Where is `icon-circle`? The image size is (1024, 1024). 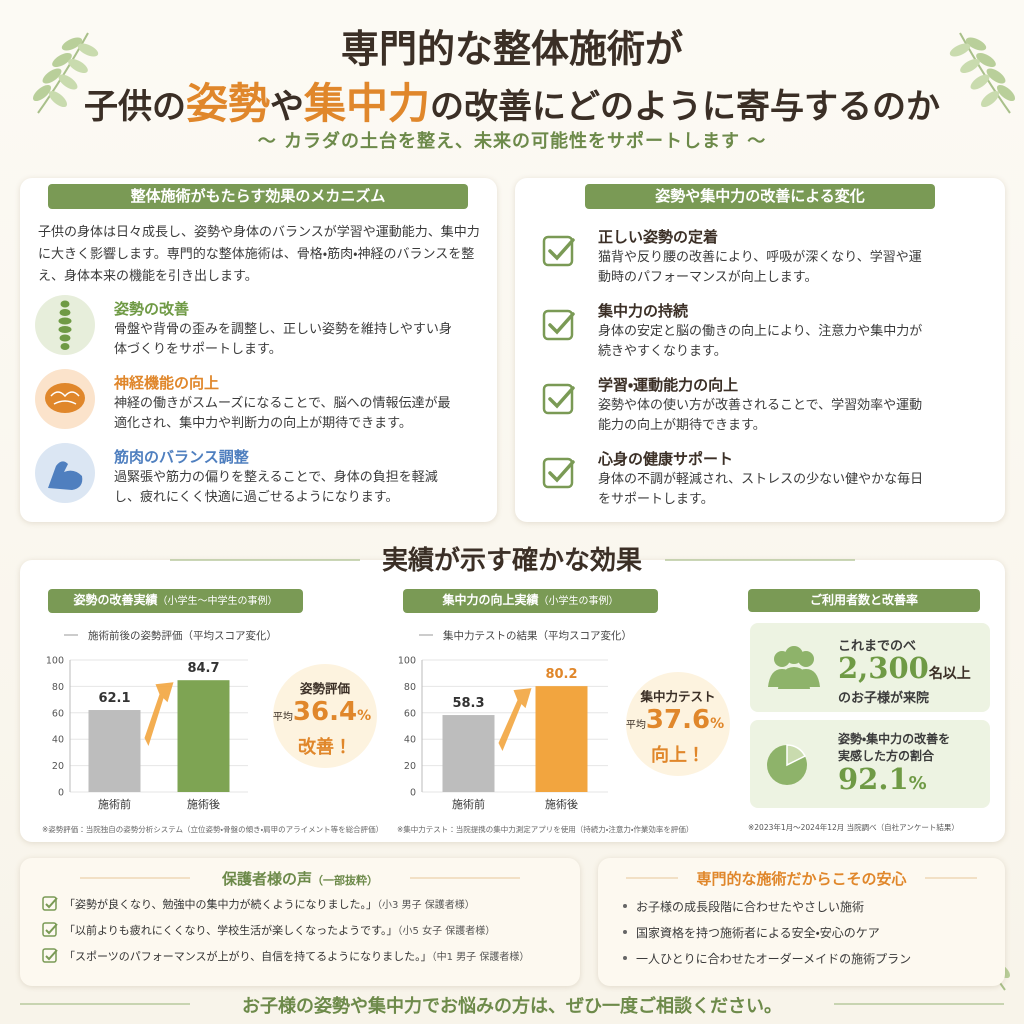
icon-circle is located at coordinates (65, 325).